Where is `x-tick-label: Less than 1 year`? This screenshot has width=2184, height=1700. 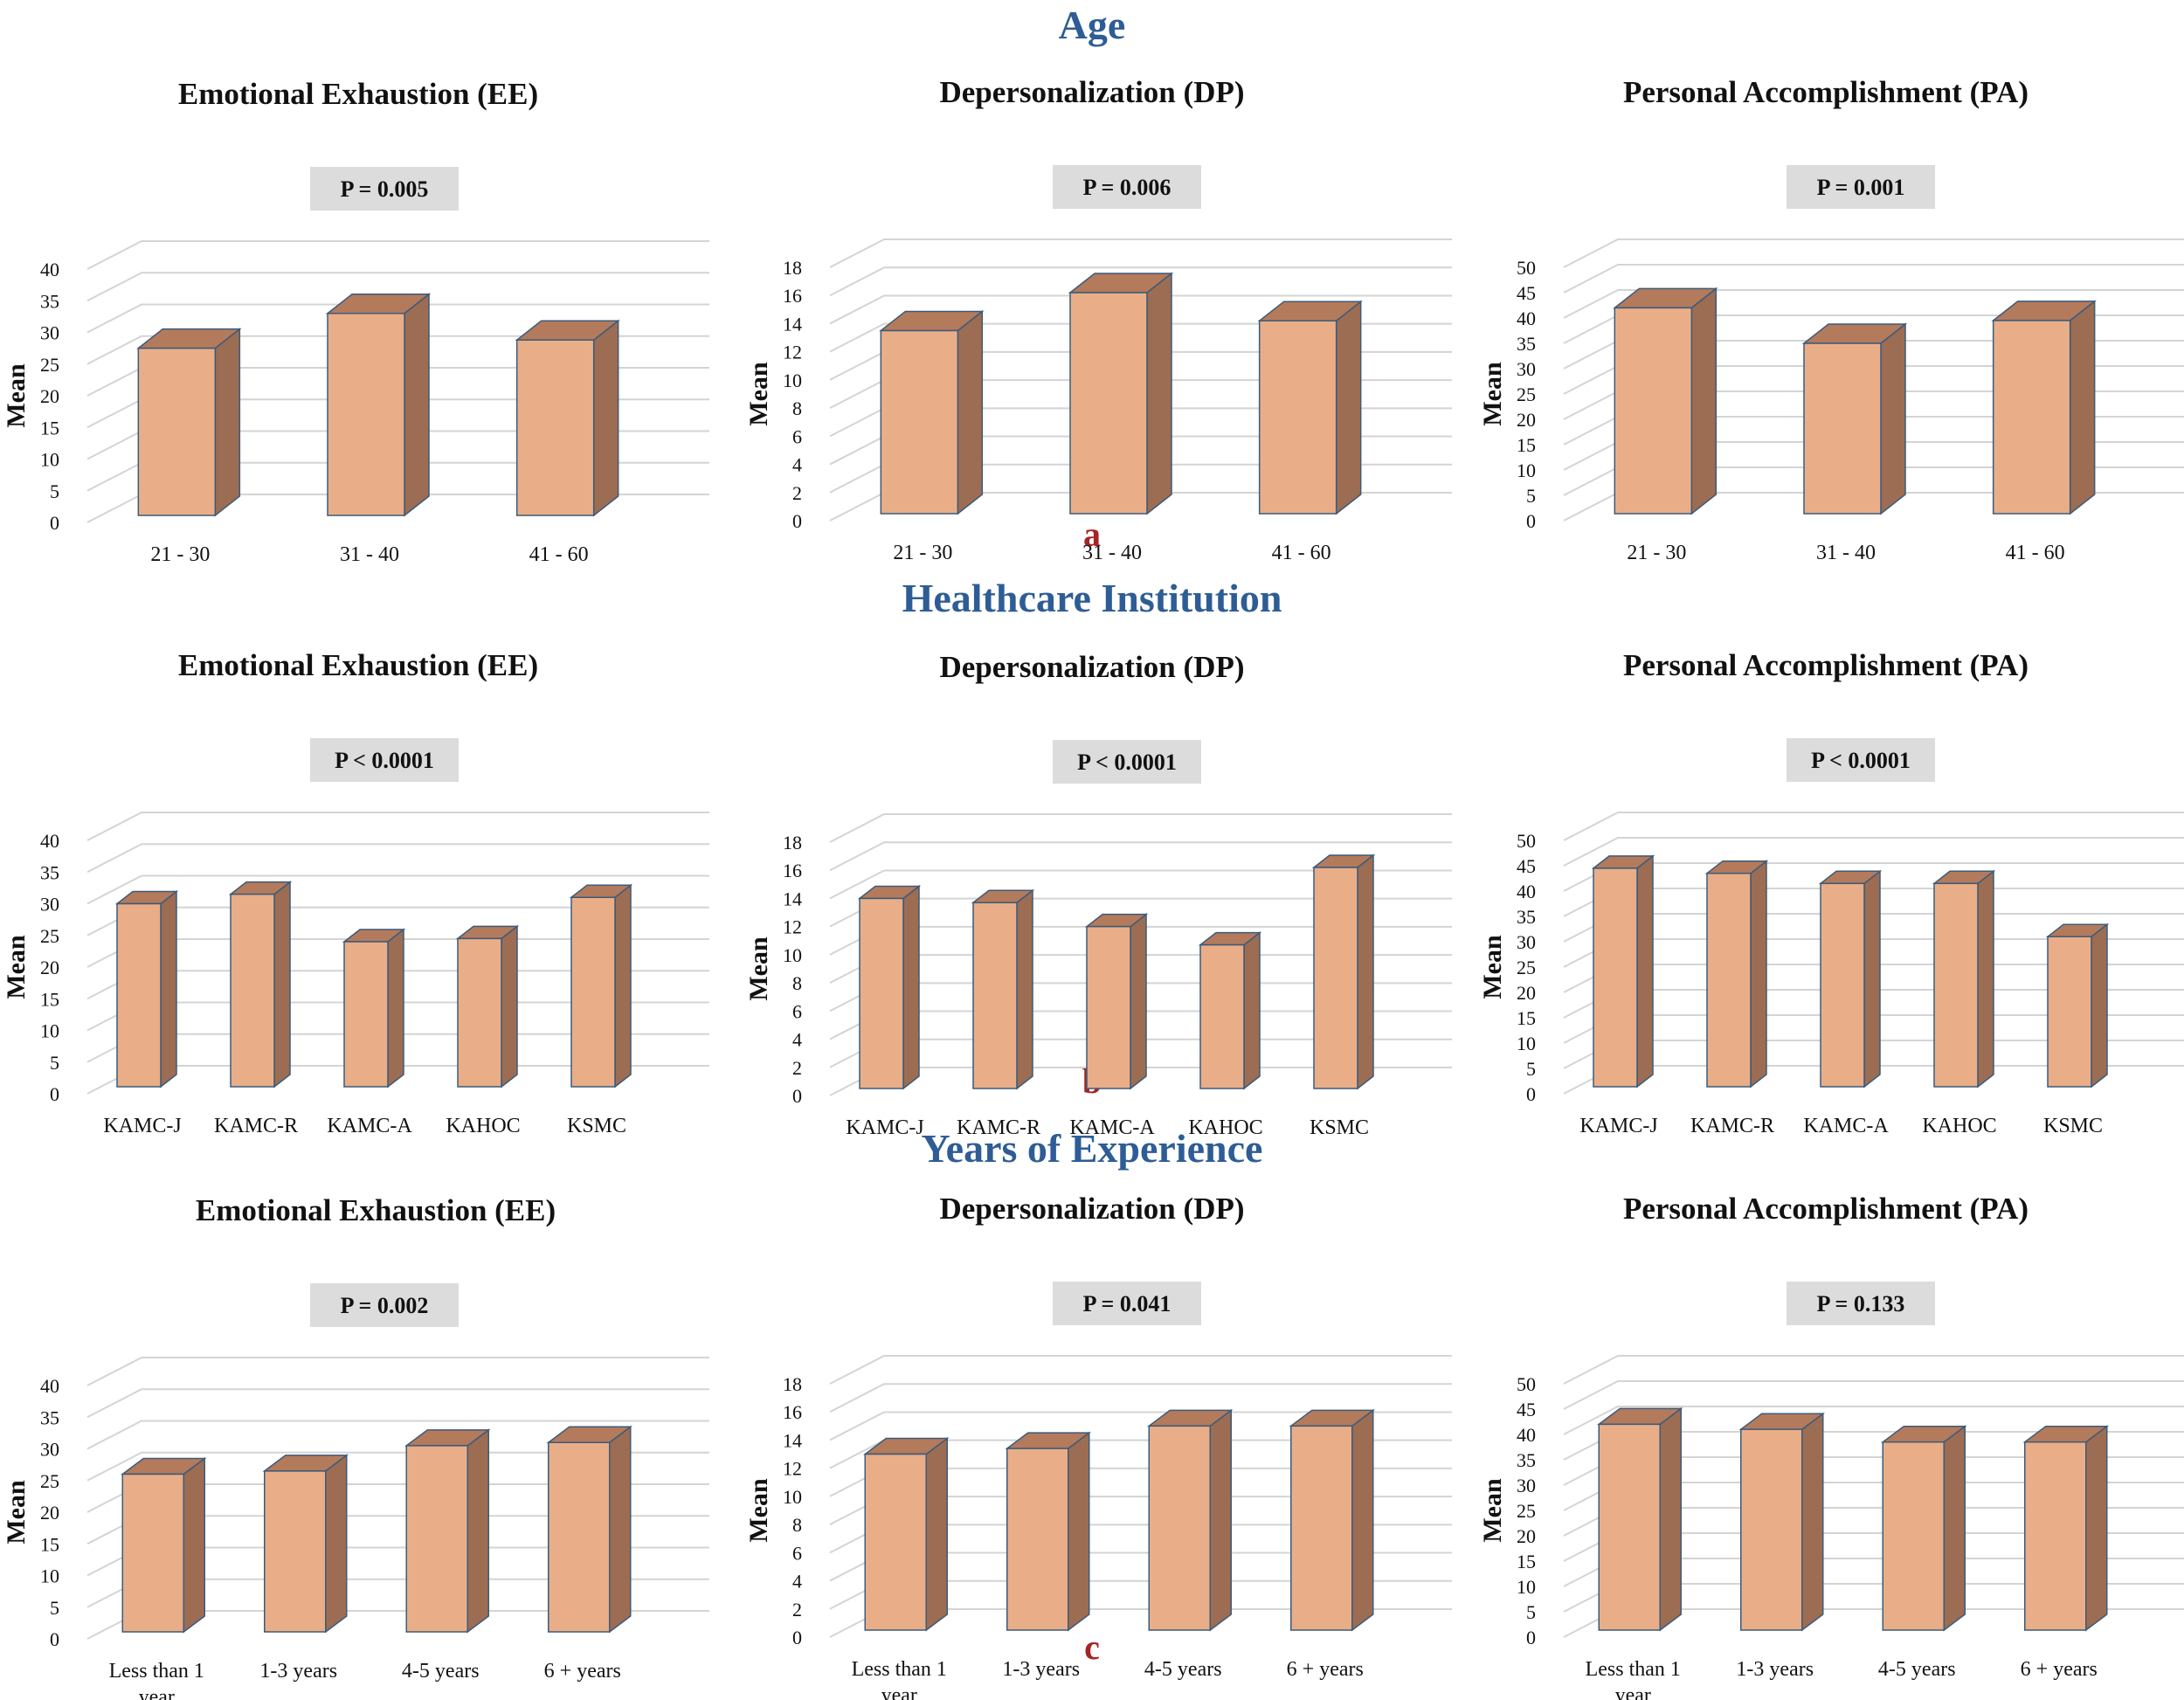 x-tick-label: Less than 1 year is located at coordinates (156, 1680).